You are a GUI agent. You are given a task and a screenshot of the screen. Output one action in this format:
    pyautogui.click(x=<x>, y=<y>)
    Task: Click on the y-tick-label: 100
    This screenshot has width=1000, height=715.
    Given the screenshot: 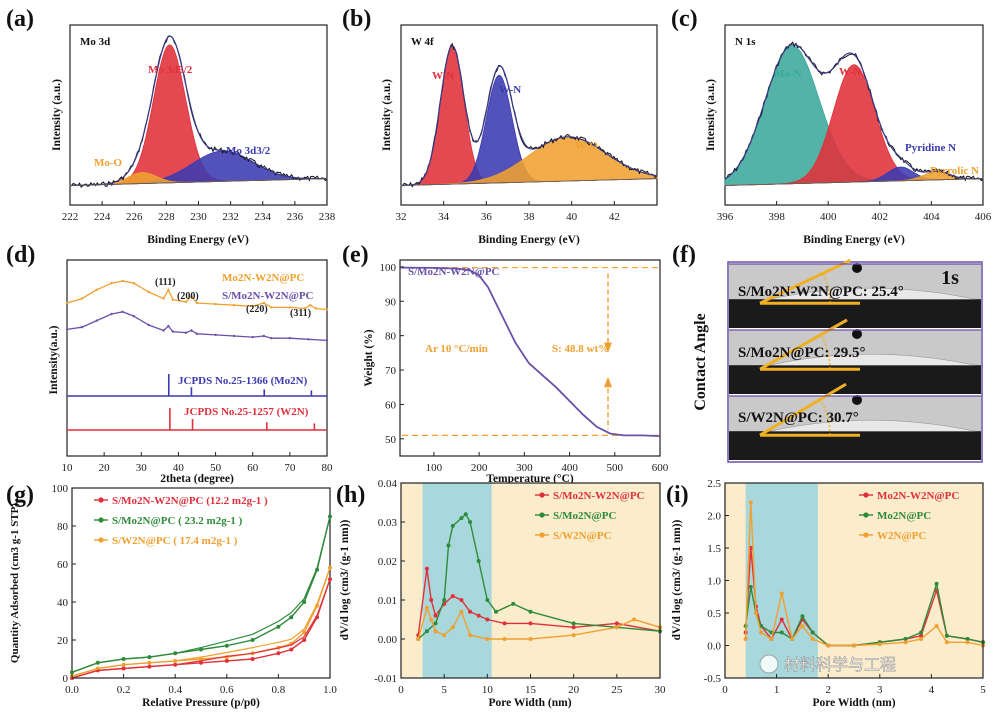 What is the action you would take?
    pyautogui.click(x=388, y=268)
    